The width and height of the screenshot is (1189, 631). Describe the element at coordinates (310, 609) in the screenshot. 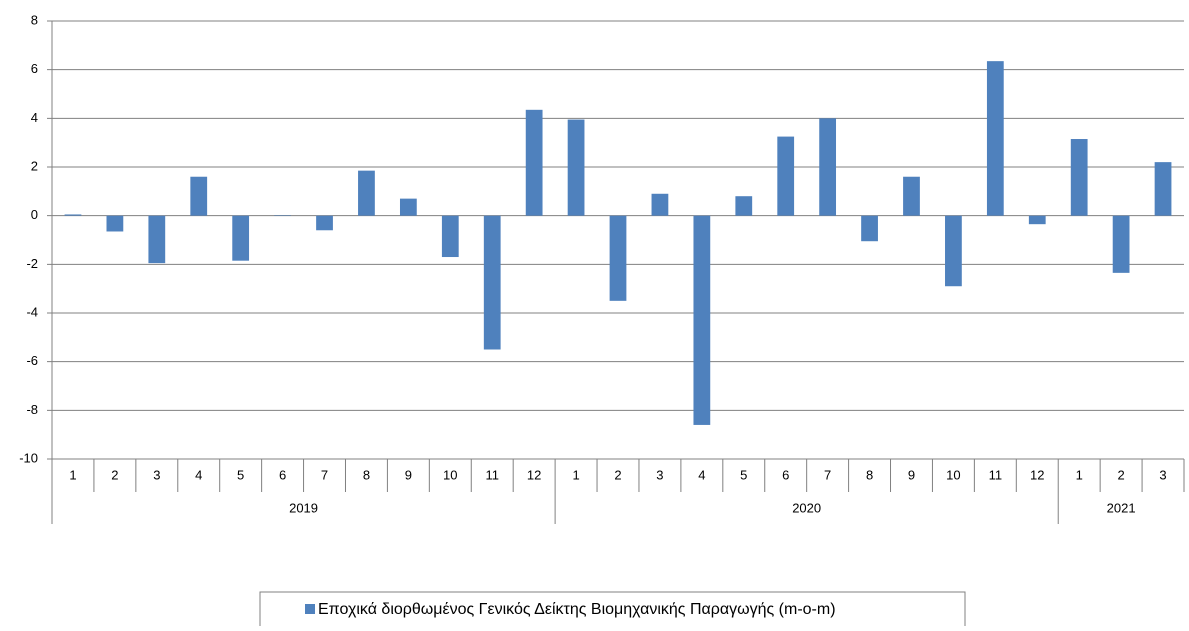

I see `legend-swatch` at that location.